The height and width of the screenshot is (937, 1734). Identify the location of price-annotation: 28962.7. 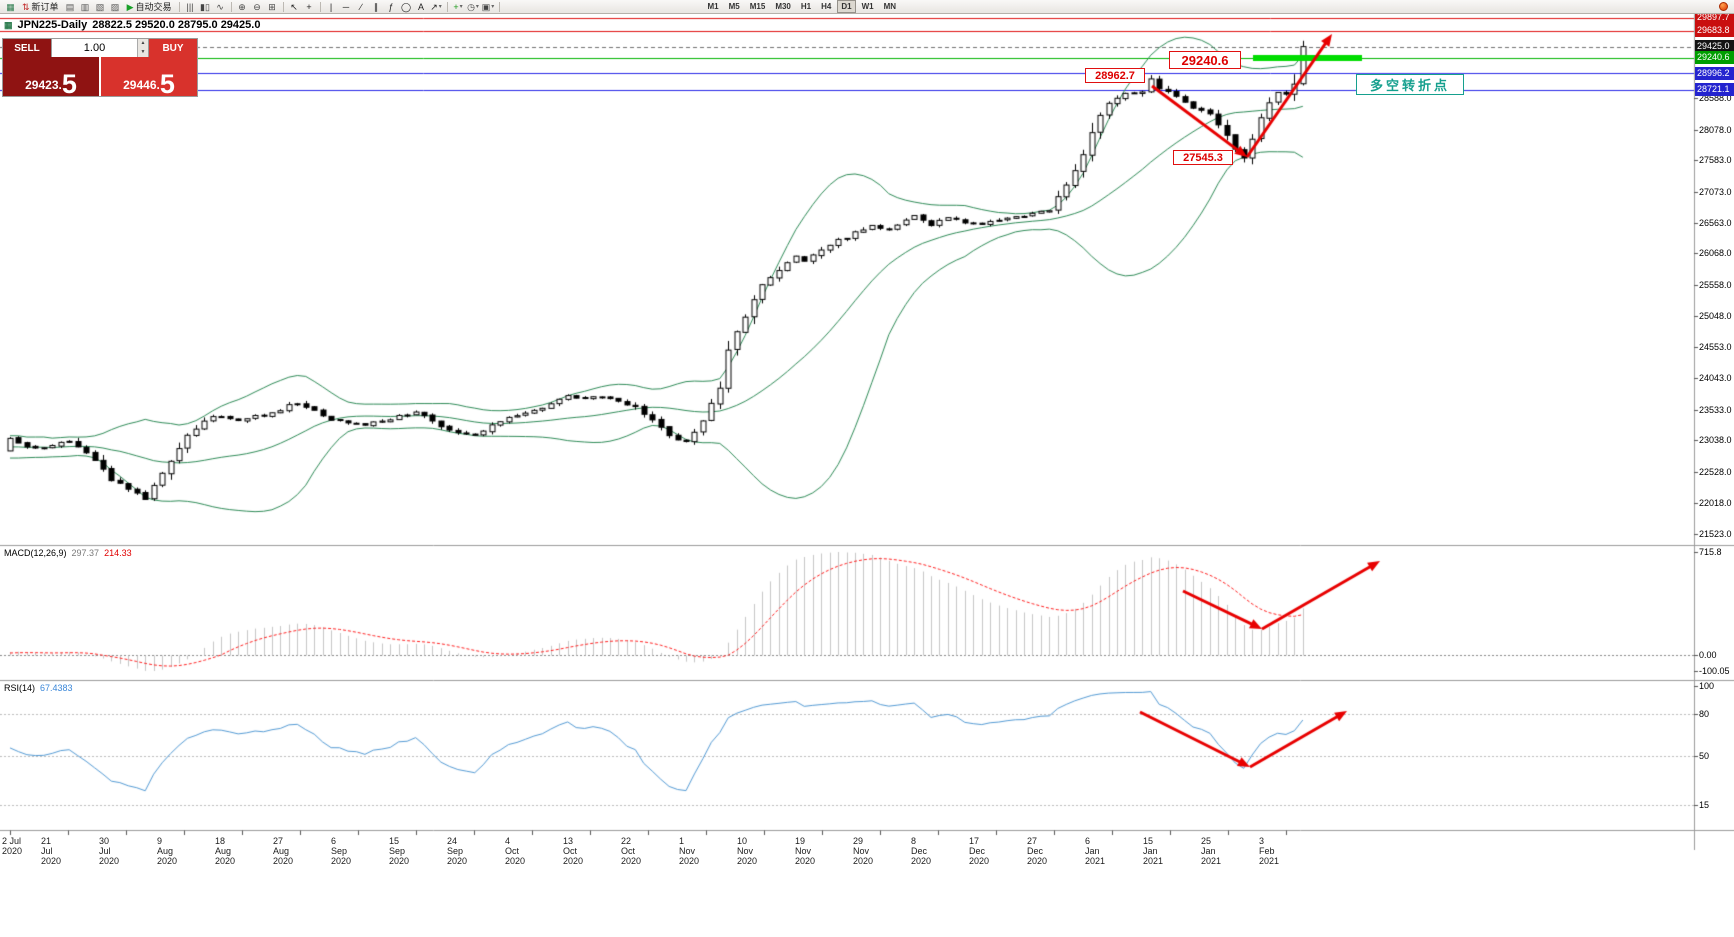
(1115, 75).